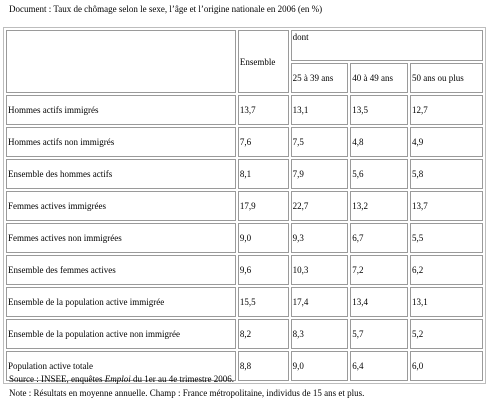  I want to click on source-suffix: du 1er au 4e trimestre 2006., so click(182, 379).